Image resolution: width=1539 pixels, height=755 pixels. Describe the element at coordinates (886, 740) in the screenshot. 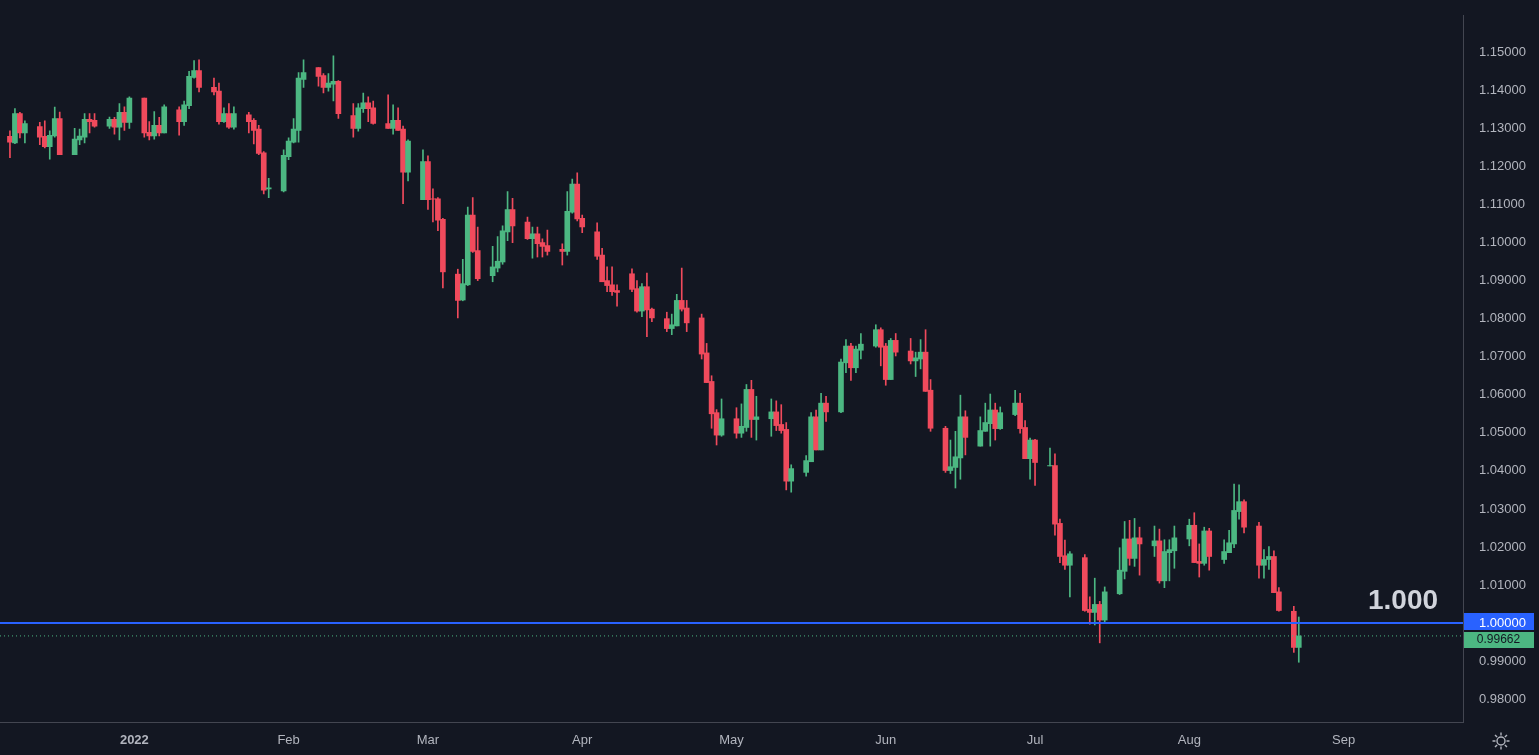

I see `x-tick-label: Jun` at that location.